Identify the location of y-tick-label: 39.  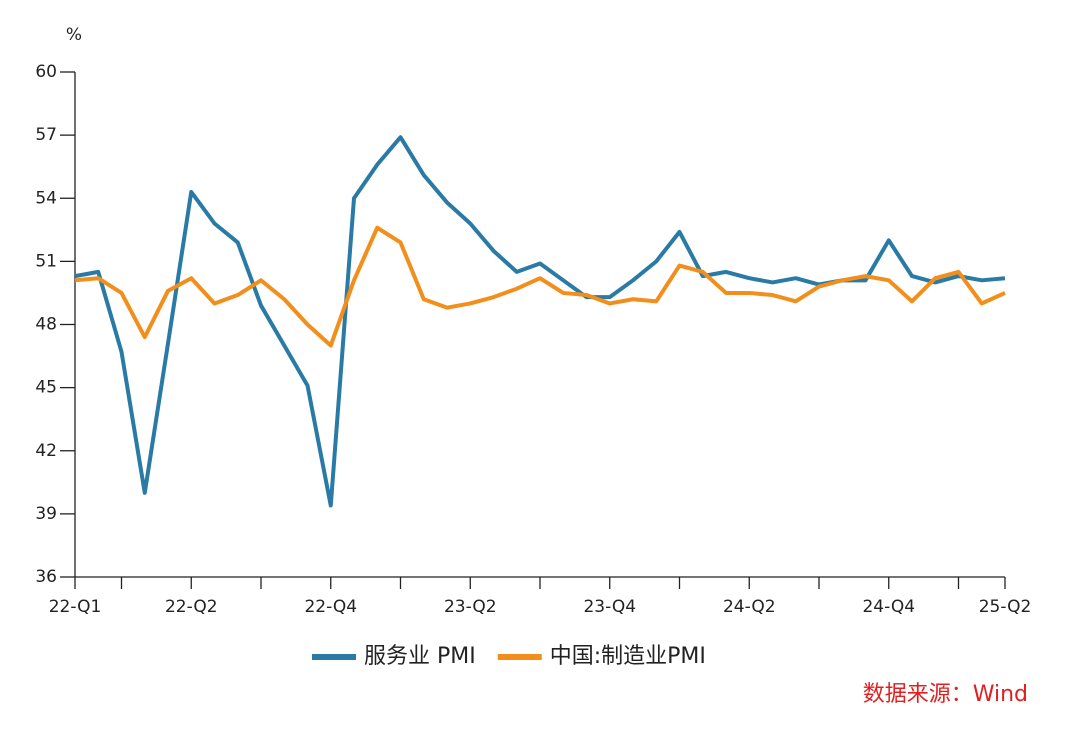
(46, 514).